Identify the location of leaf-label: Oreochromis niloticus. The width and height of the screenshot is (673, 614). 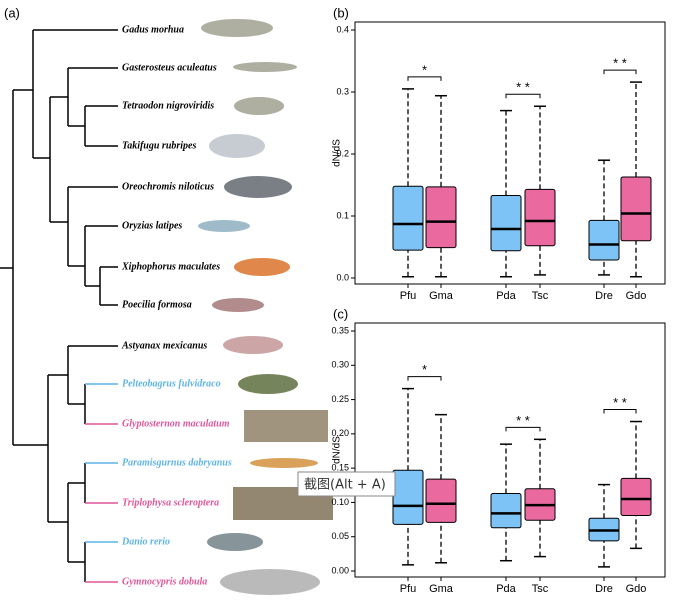
(168, 186).